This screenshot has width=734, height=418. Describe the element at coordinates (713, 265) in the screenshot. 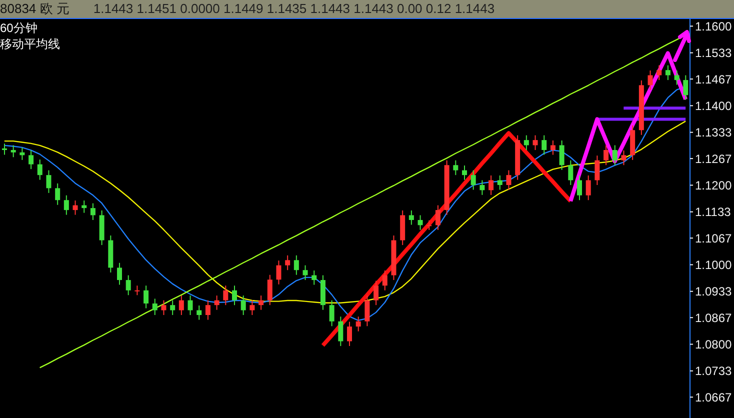

I see `y-tick-label: 1.1000` at that location.